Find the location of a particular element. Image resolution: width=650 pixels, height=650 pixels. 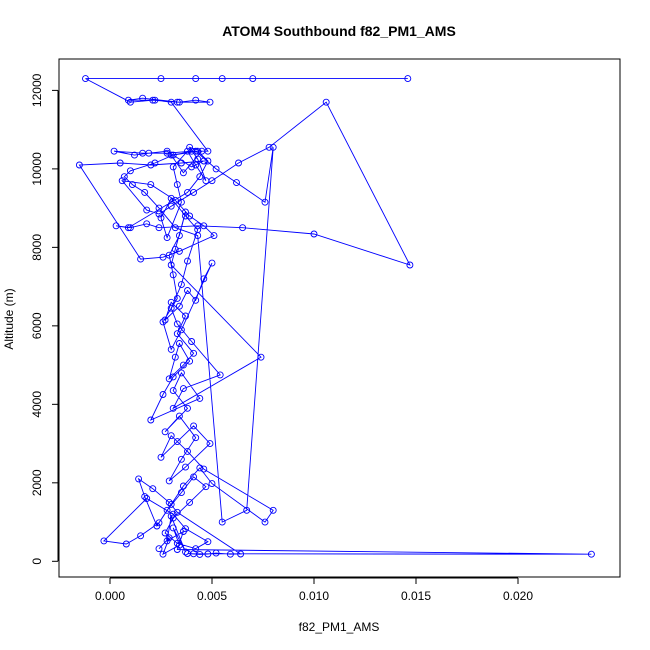

x-axis-label: f82_PM1_AMS is located at coordinates (339, 627).